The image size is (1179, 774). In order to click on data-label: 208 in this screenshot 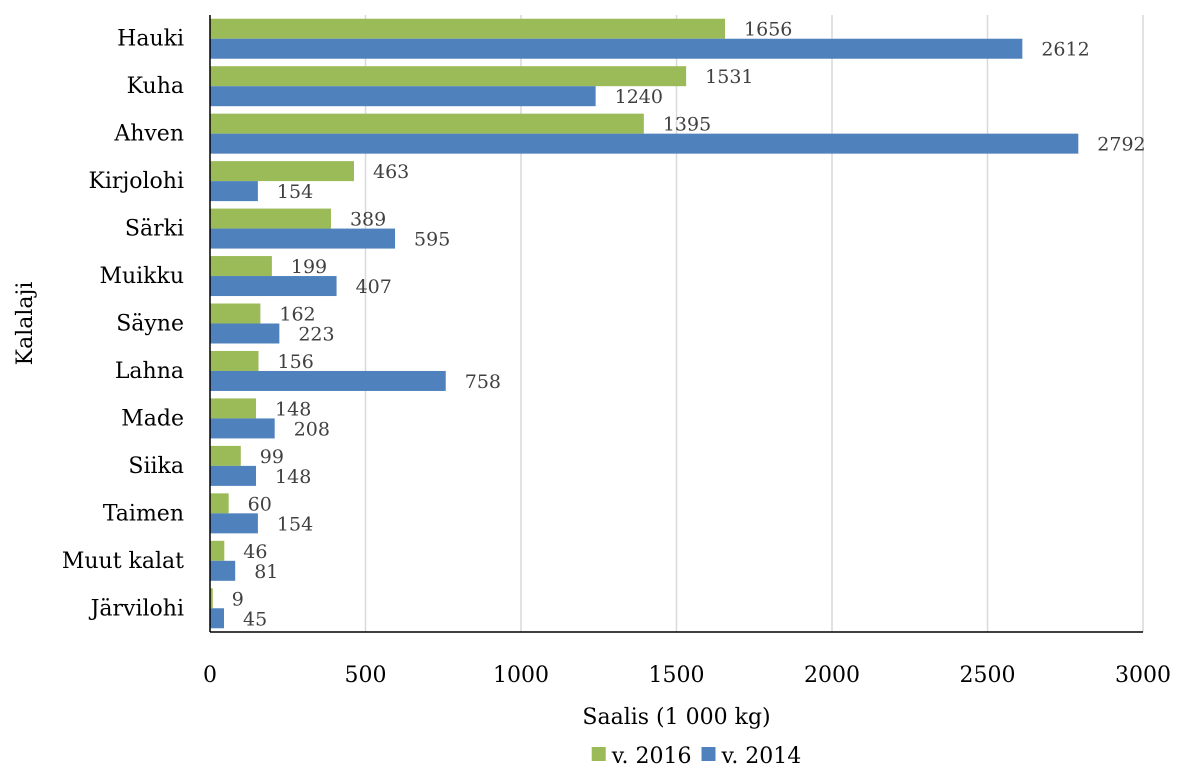, I will do `click(312, 429)`.